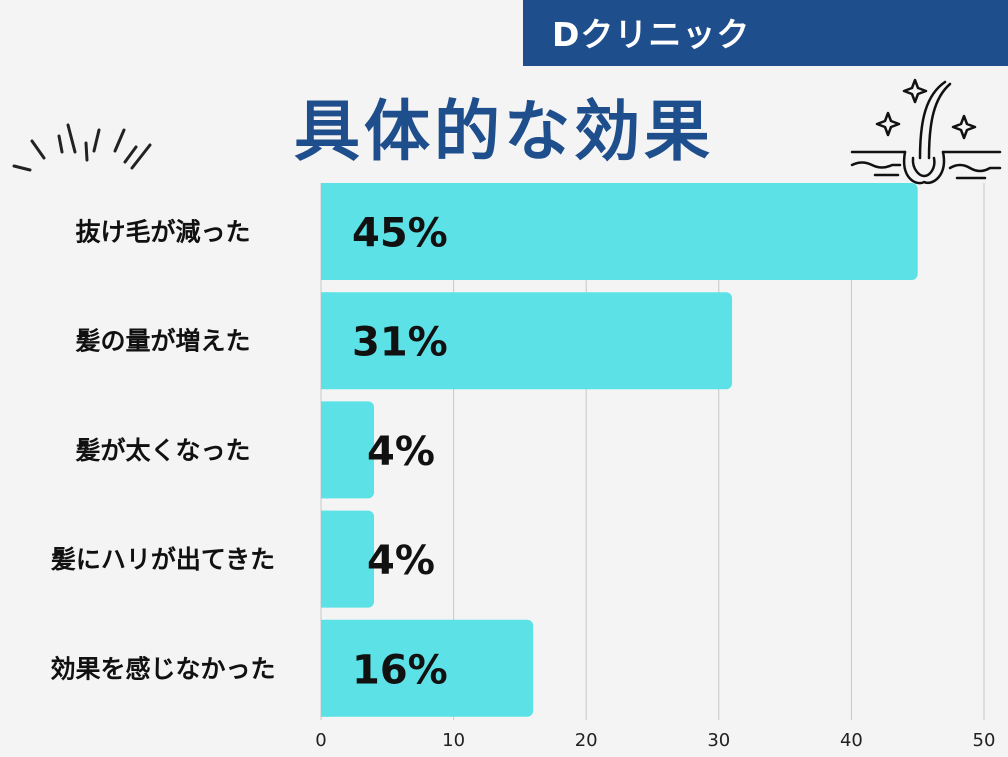  Describe the element at coordinates (765, 33) in the screenshot. I see `brand-banner` at that location.